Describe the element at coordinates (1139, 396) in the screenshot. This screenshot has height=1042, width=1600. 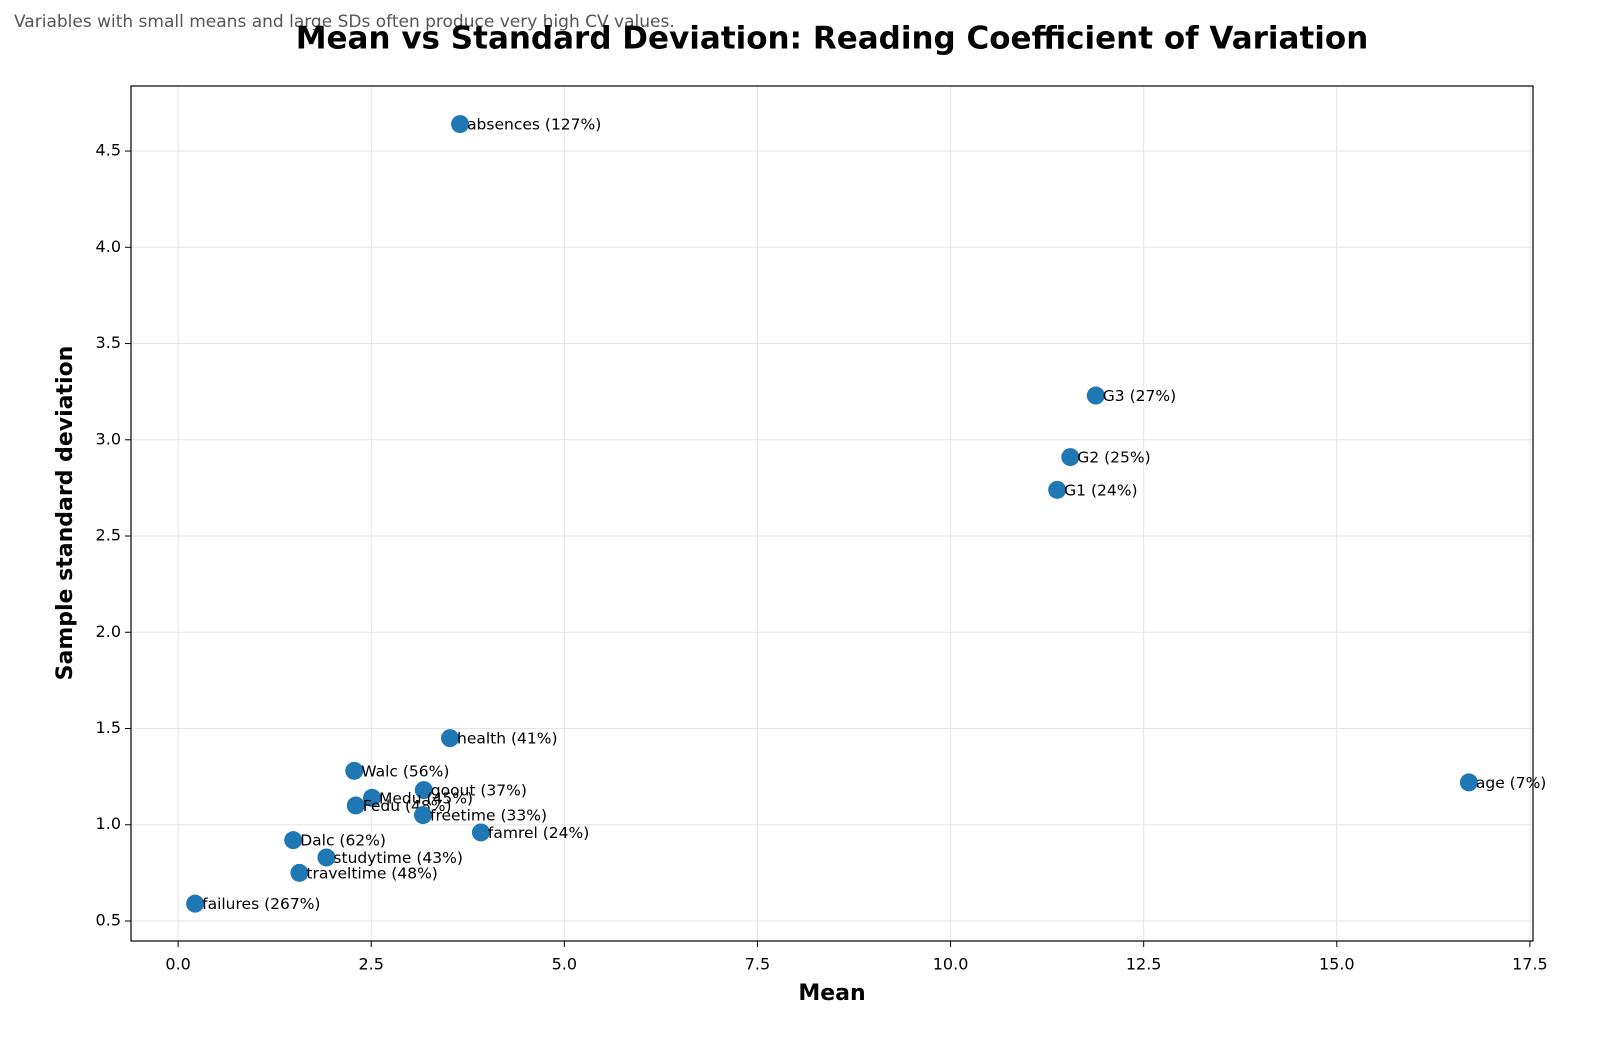
I see `point-label: G3 (27%)` at that location.